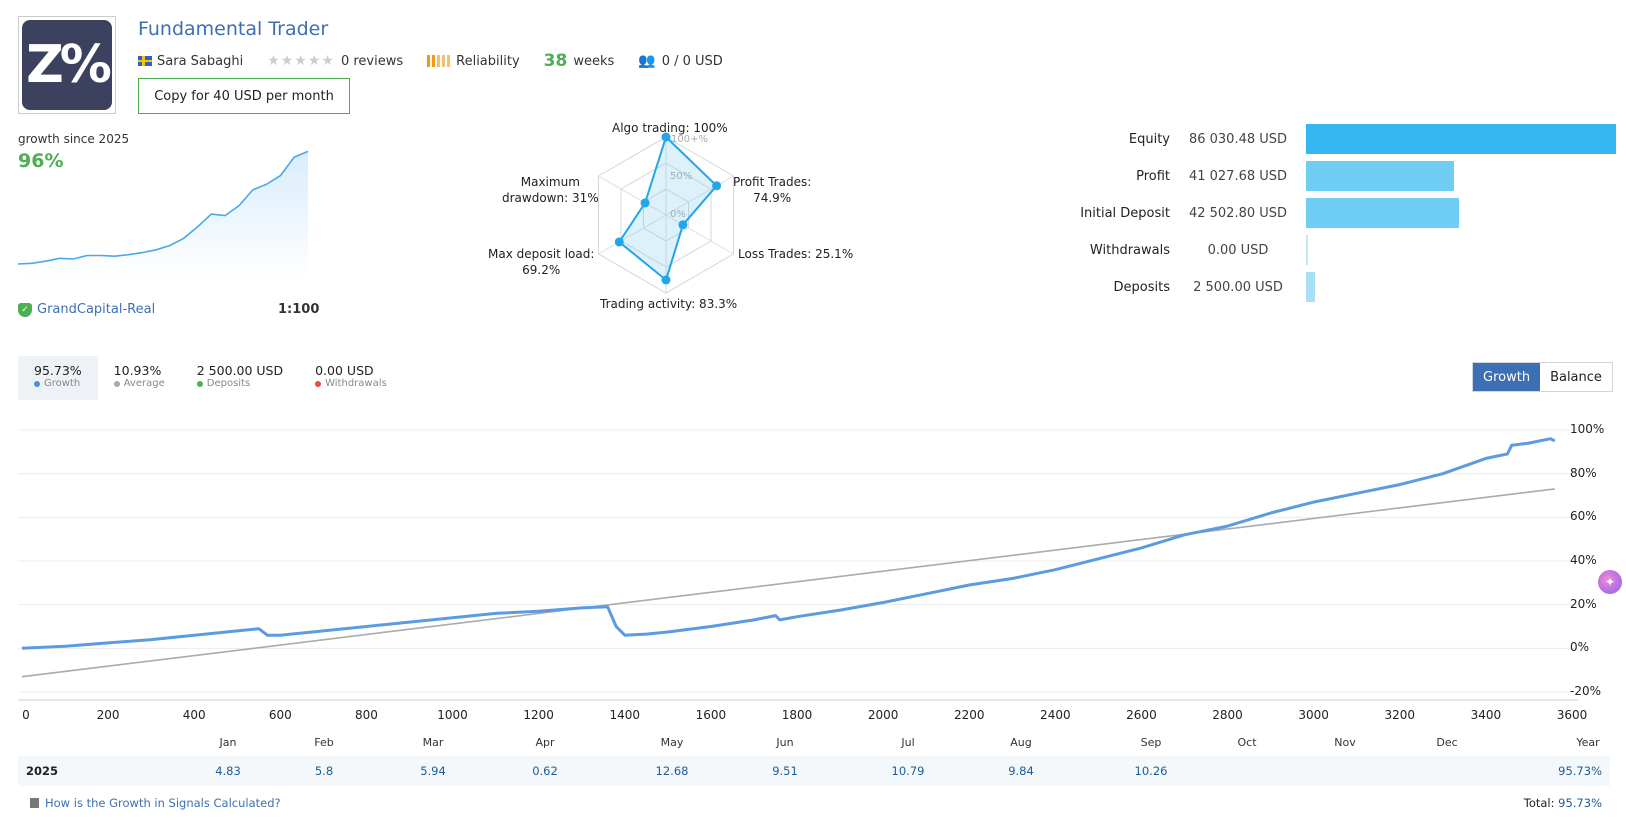  Describe the element at coordinates (678, 214) in the screenshot. I see `radar-ring-label: 0%` at that location.